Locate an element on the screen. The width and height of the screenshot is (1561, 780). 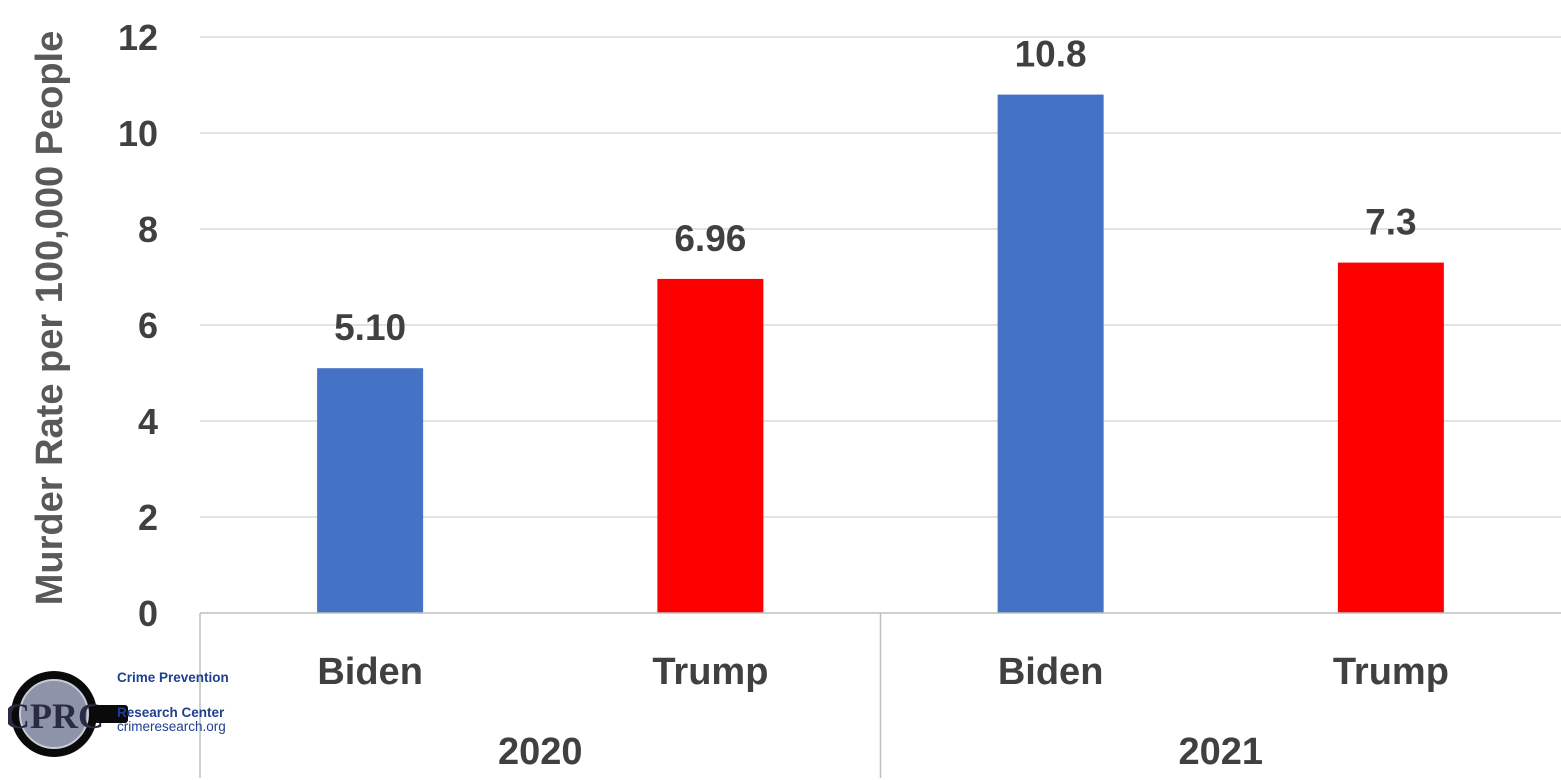
y-tick-label: 4 is located at coordinates (148, 421).